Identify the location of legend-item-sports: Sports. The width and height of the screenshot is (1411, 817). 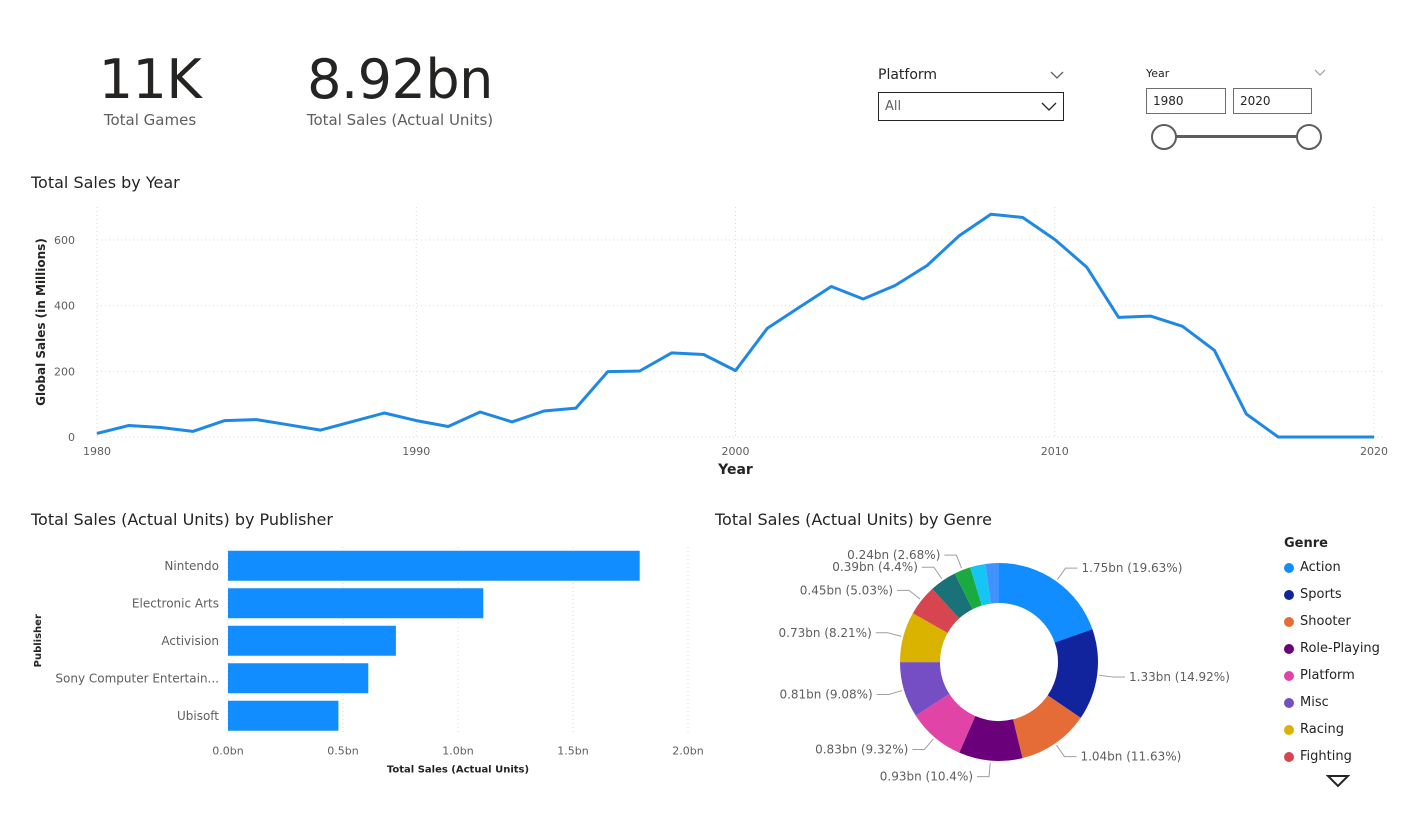
(1344, 594).